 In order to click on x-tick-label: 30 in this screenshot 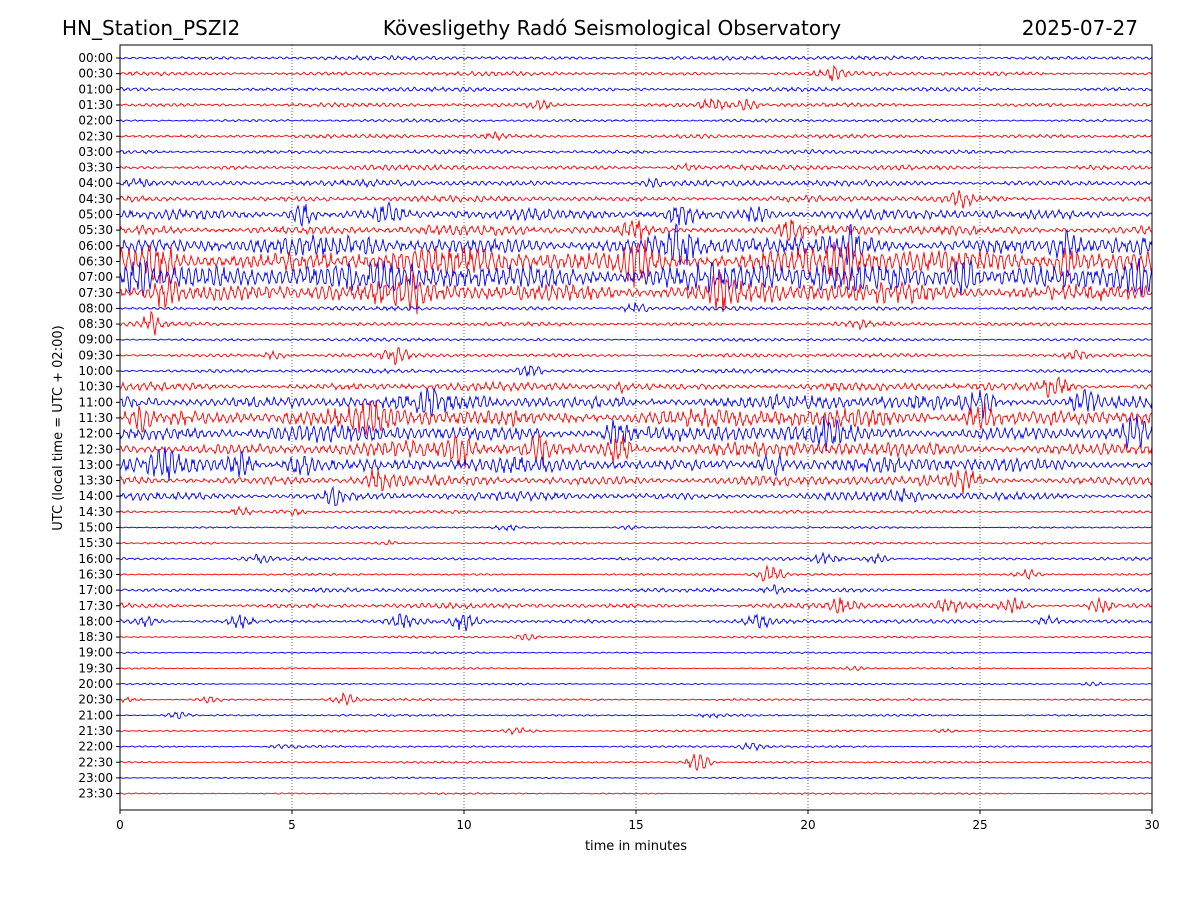, I will do `click(1151, 825)`.